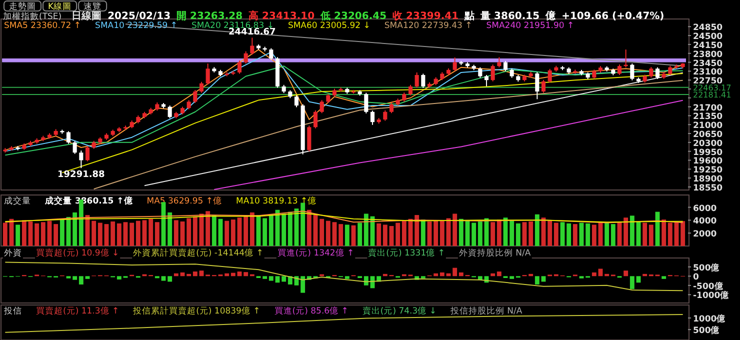  I want to click on annotation: 買賣超(元) 11.3億 ↑, so click(78, 311).